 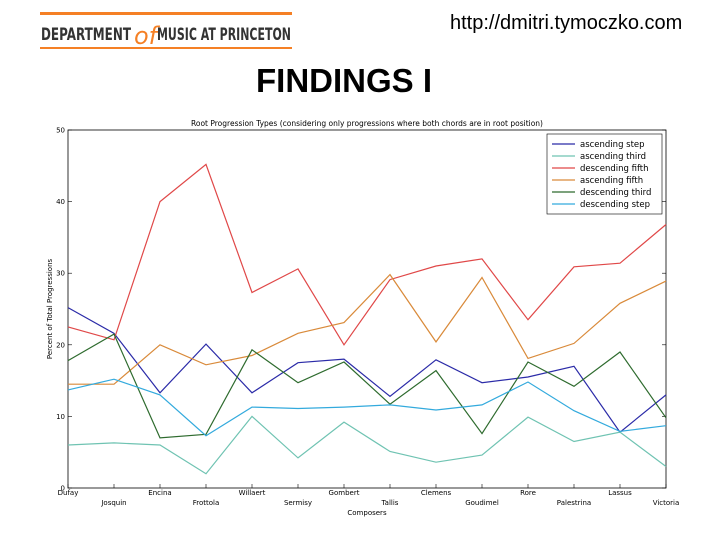 I want to click on y-tick-label: 20, so click(x=60, y=345).